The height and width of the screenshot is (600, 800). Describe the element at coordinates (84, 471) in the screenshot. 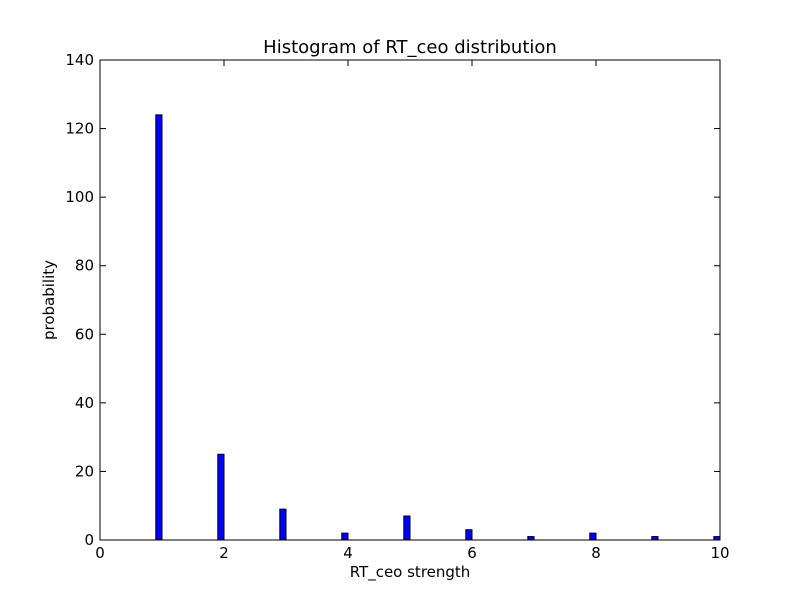

I see `y-tick-label: 20` at that location.